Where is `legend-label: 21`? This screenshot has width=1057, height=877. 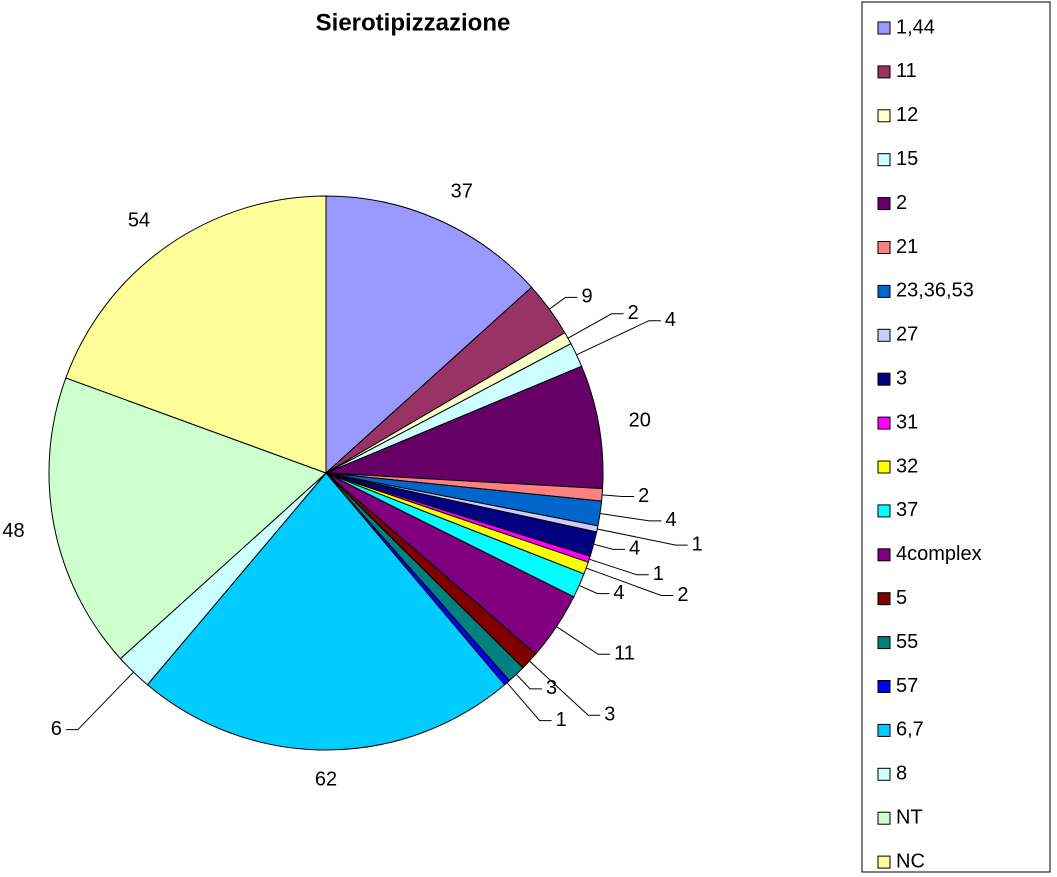 legend-label: 21 is located at coordinates (907, 247).